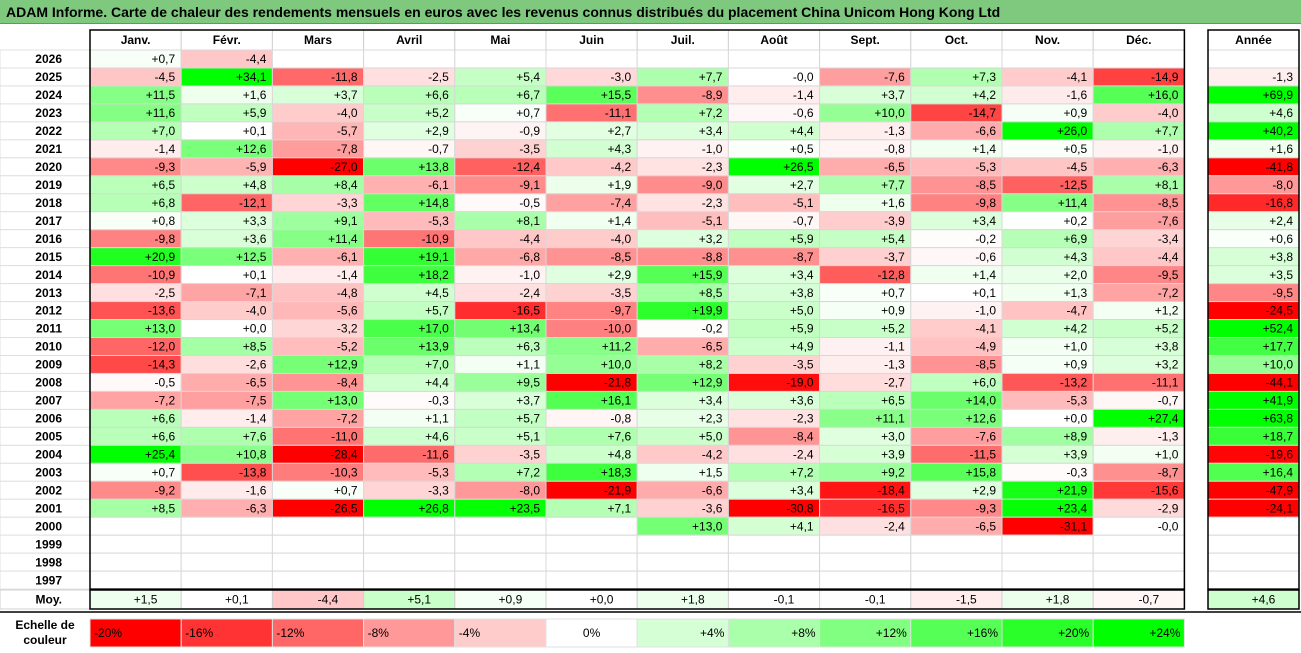 Image resolution: width=1301 pixels, height=653 pixels. I want to click on heatmap-cell-value: +7,0, so click(437, 365).